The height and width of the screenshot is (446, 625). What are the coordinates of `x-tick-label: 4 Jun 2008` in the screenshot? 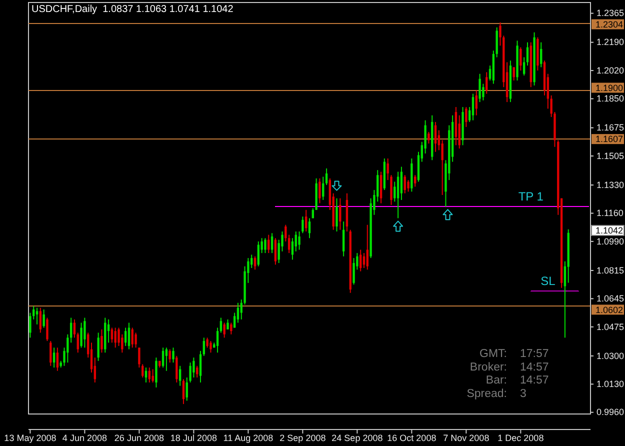 It's located at (84, 437).